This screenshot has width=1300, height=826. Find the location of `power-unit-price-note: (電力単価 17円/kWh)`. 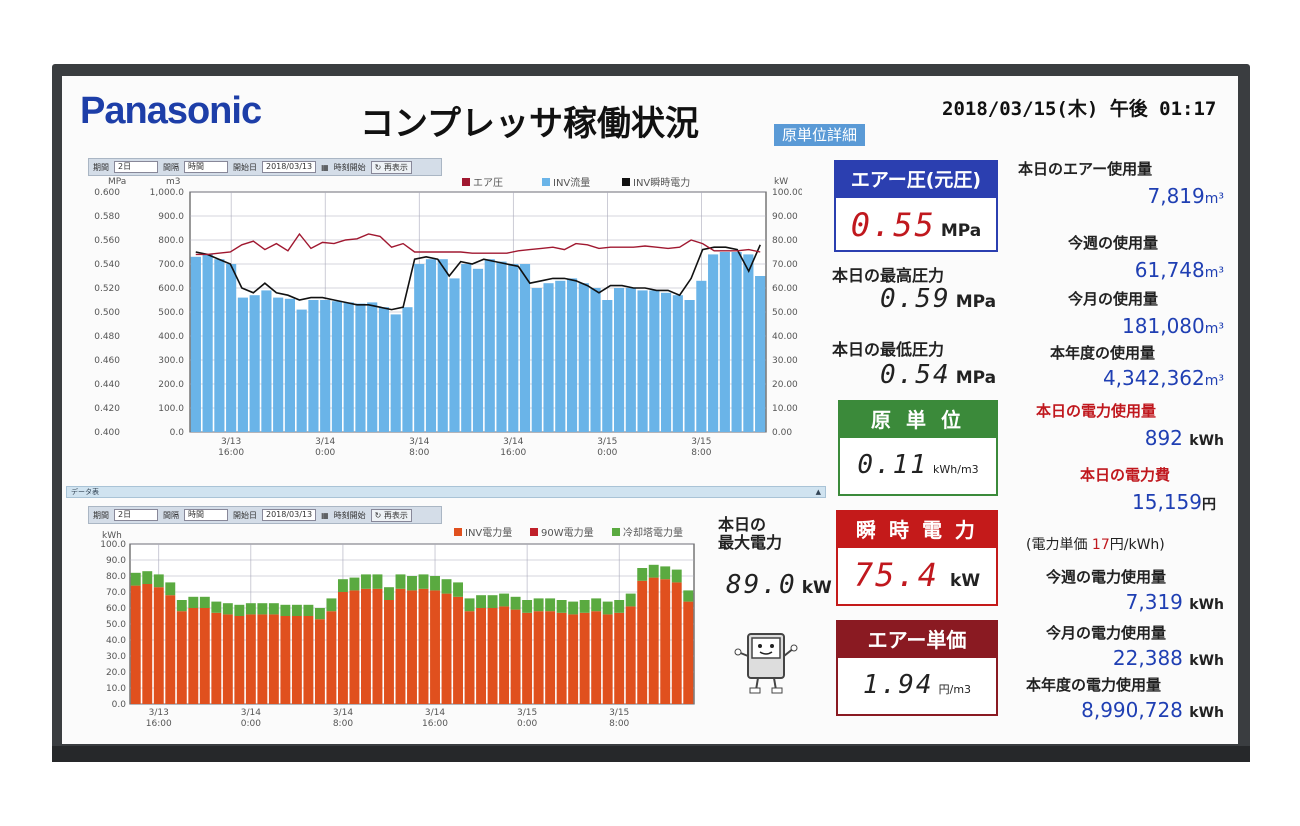

power-unit-price-note: (電力単価 17円/kWh) is located at coordinates (1095, 544).